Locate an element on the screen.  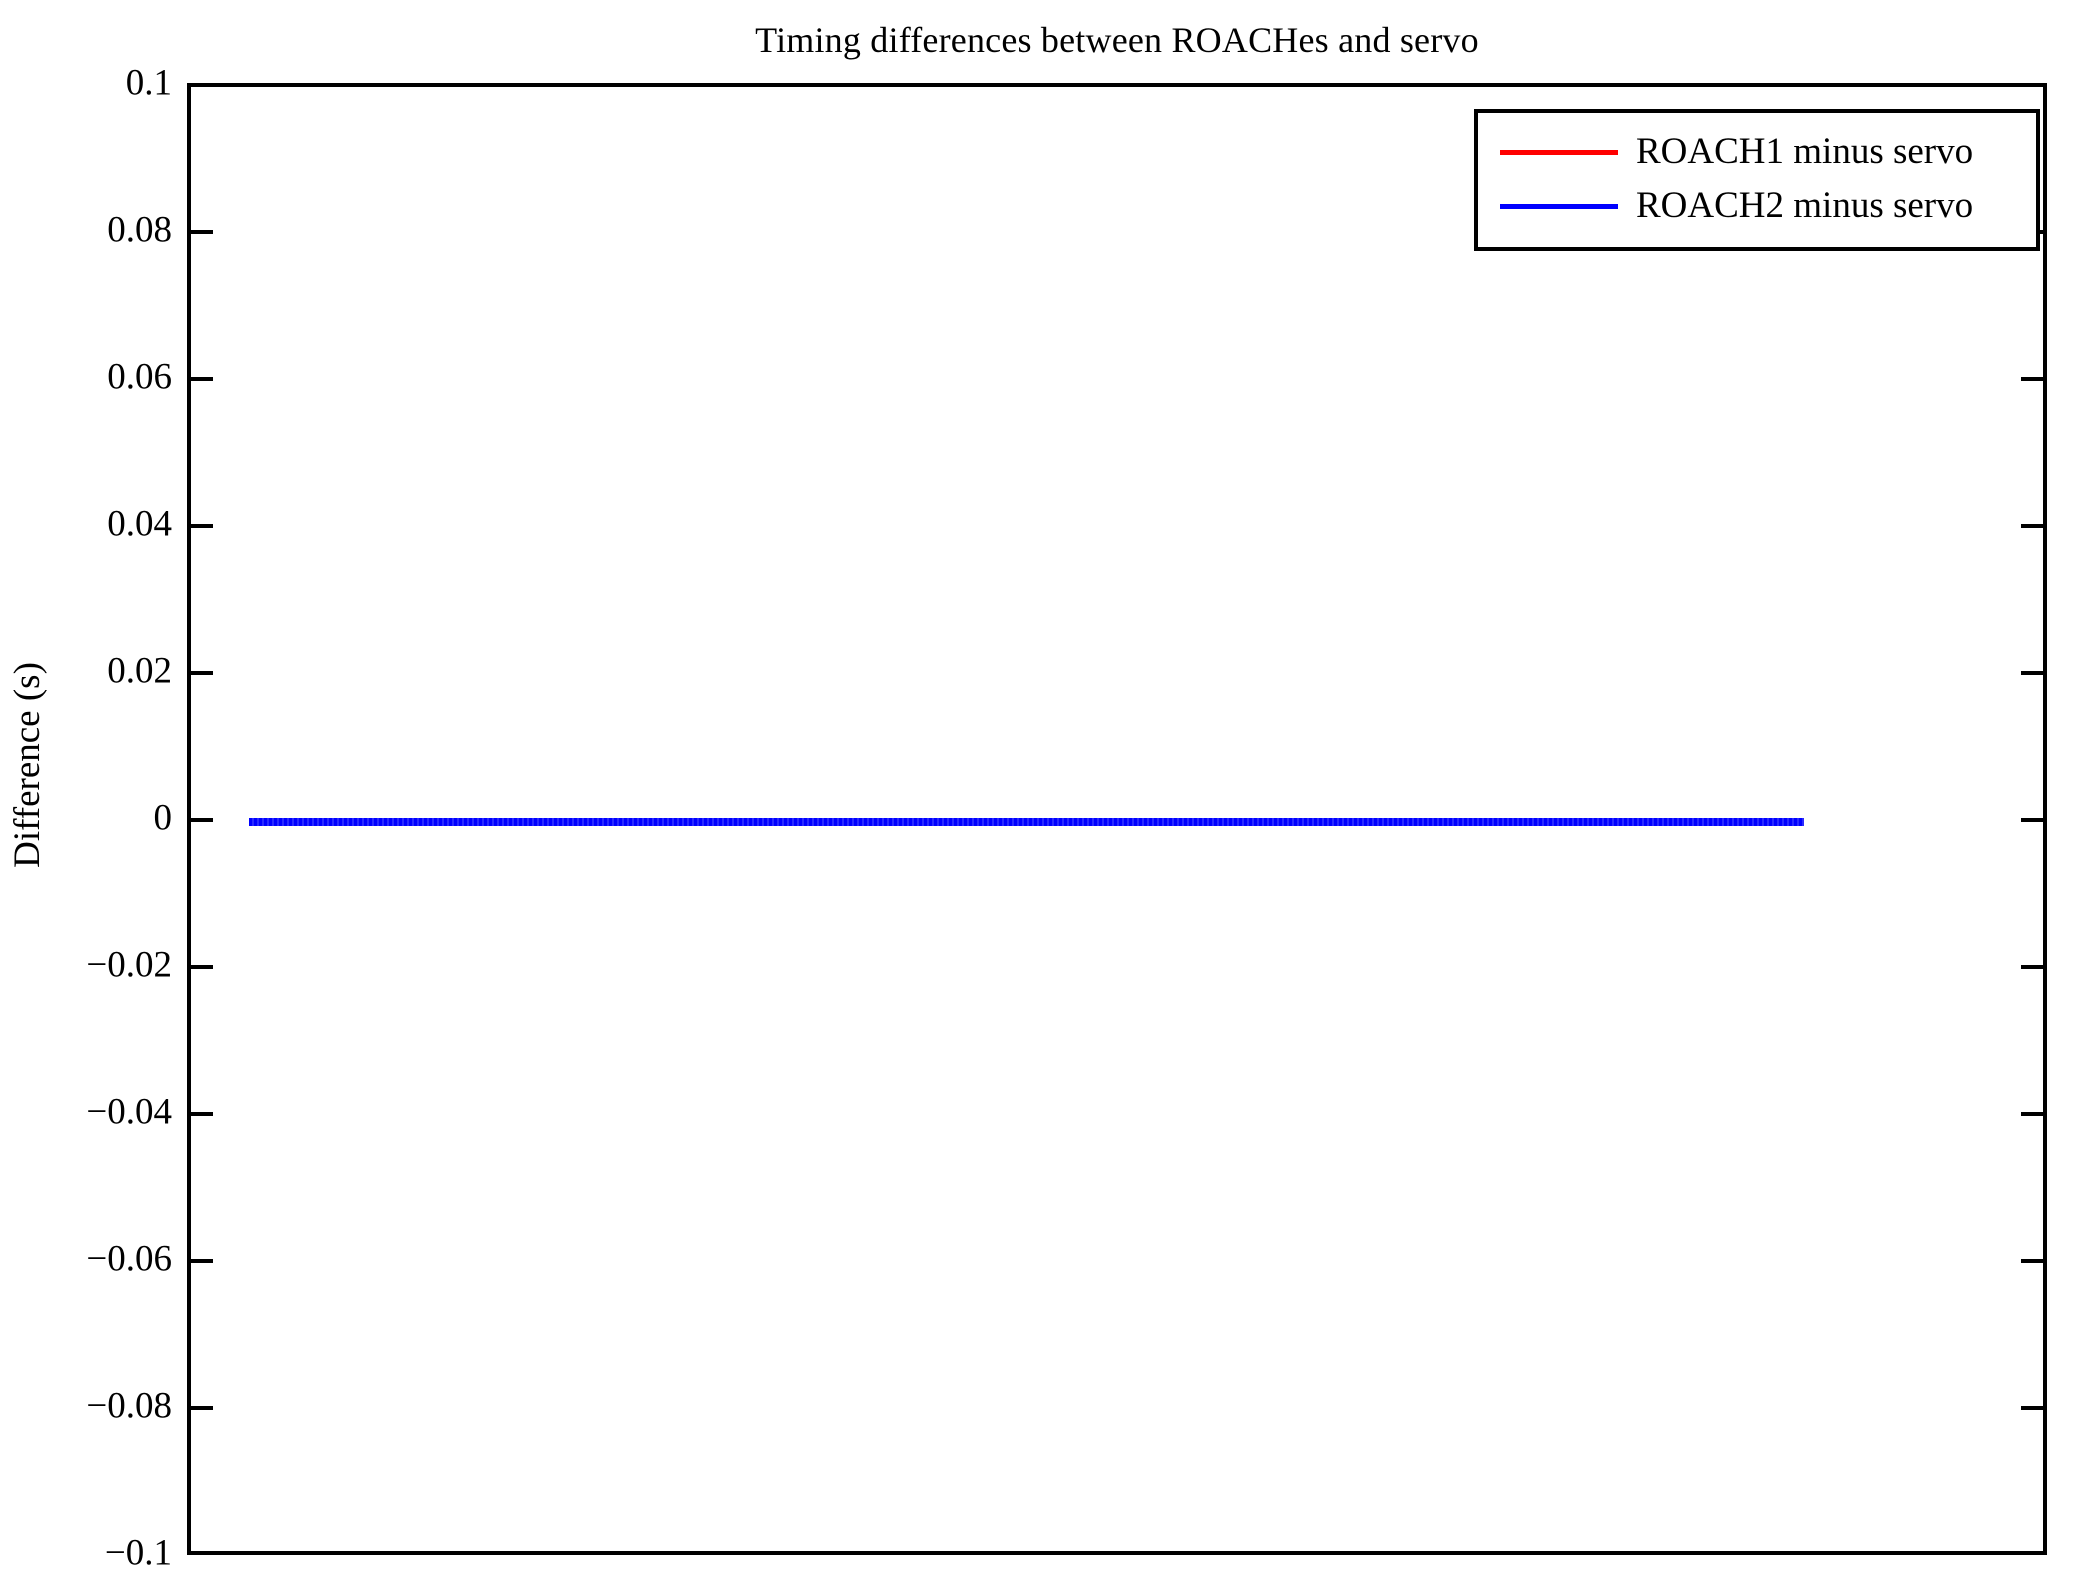
legend-entry-roach2: ROACH2 minus servo is located at coordinates (1757, 206).